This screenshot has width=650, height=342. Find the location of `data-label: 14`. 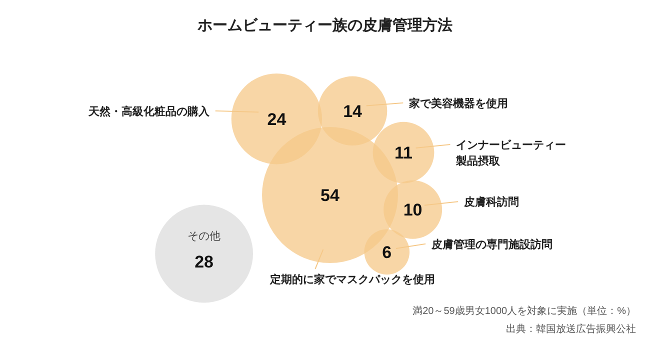

data-label: 14 is located at coordinates (353, 111).